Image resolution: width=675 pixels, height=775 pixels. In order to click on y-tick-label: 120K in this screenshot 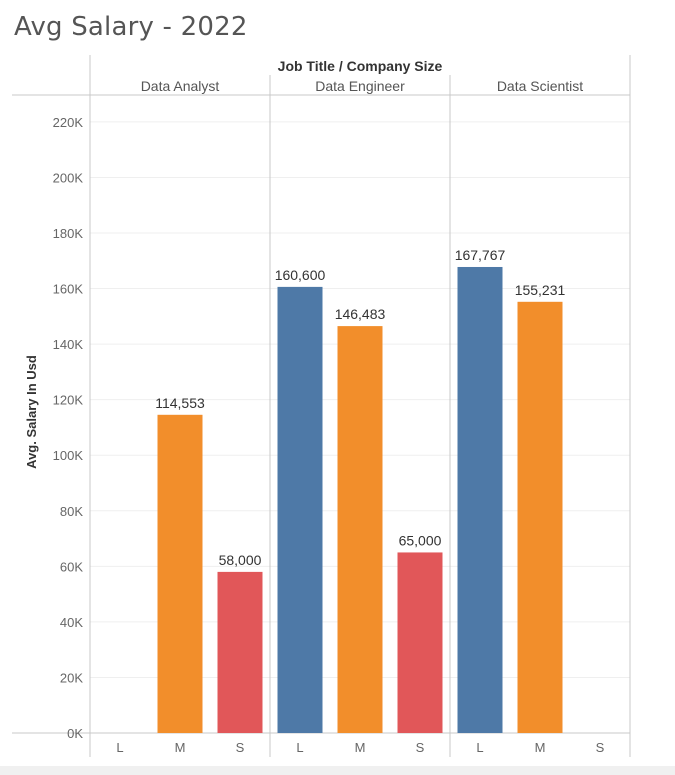, I will do `click(68, 400)`.